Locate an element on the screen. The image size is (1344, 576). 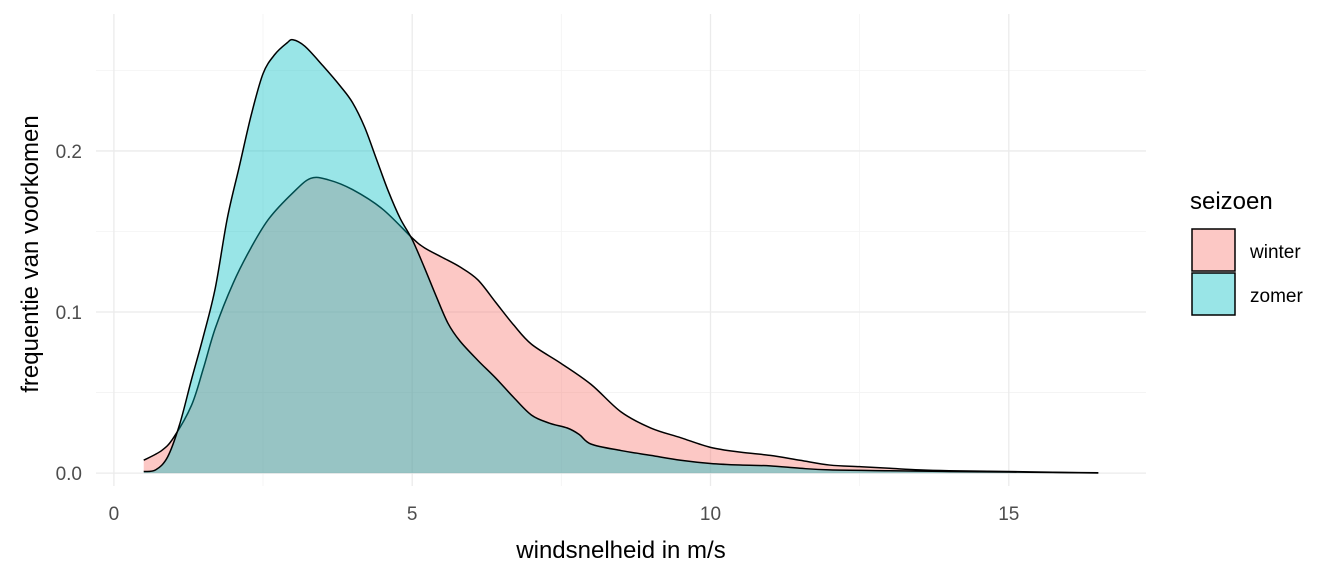
y-tick-label: 0.2 is located at coordinates (69, 152).